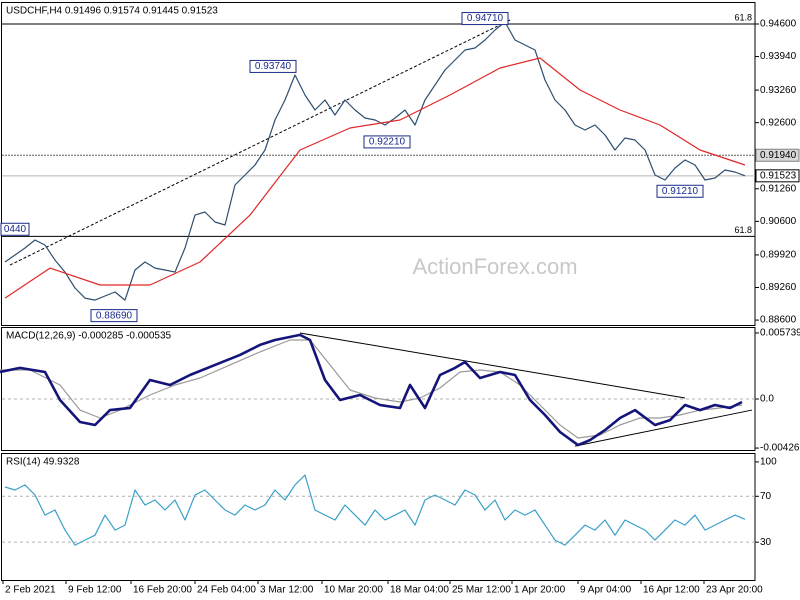  What do you see at coordinates (494, 266) in the screenshot?
I see `watermark: ActionForex.com` at bounding box center [494, 266].